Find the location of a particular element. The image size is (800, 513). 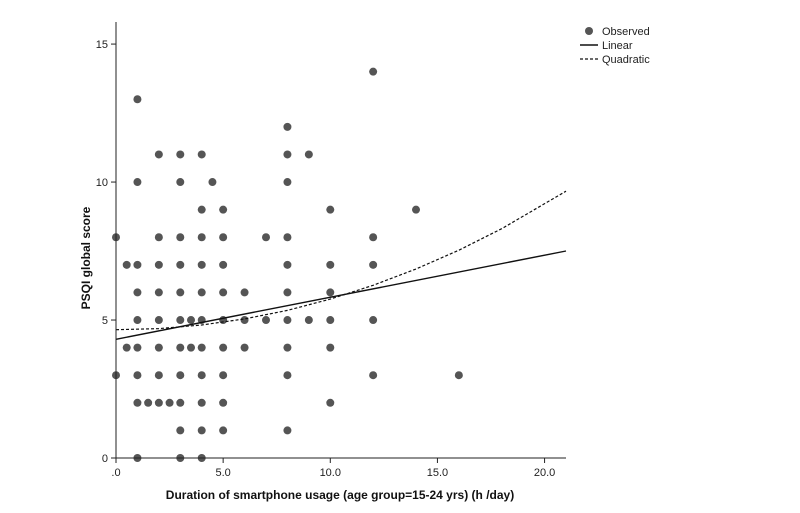

y-tick-label: 10 is located at coordinates (102, 183).